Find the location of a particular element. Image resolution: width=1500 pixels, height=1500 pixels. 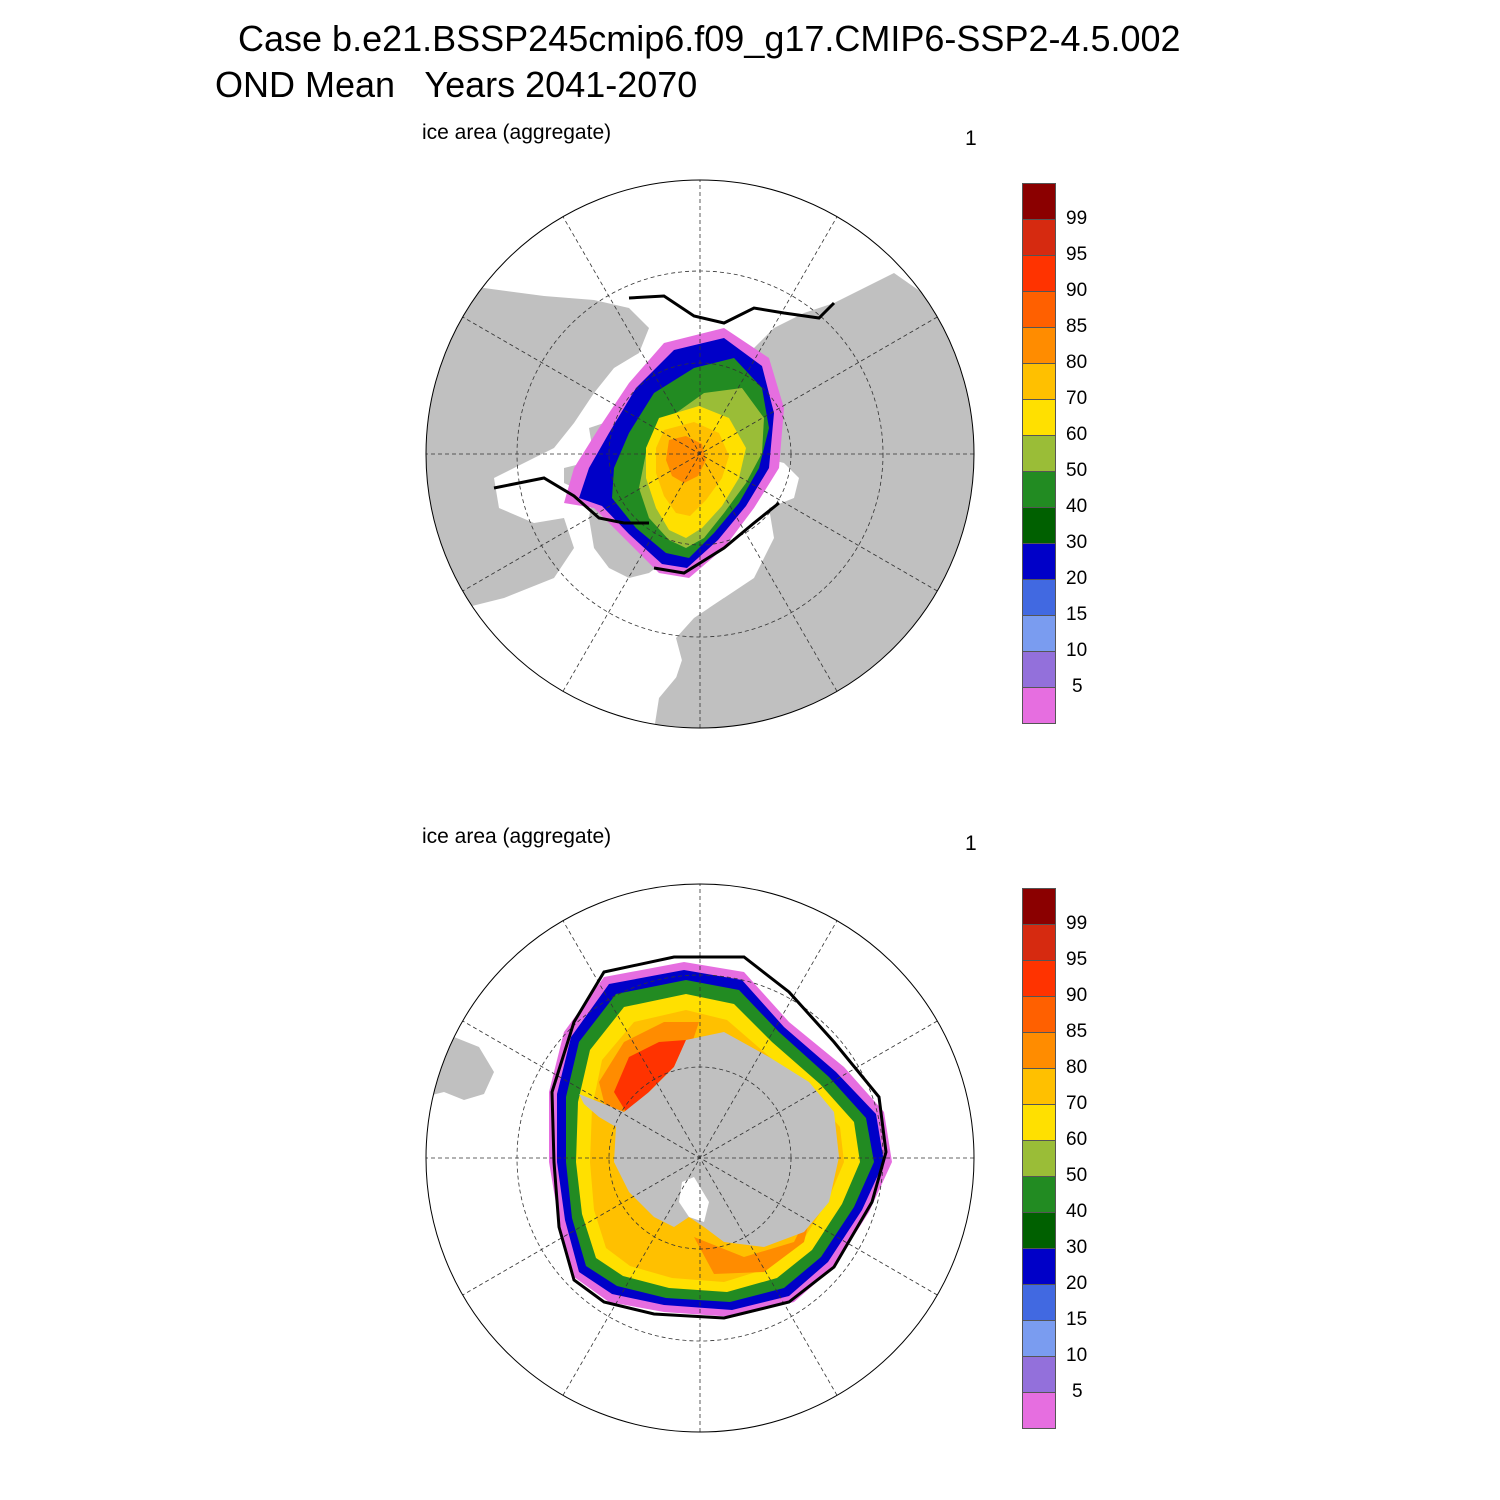

scandinavia-landmass is located at coordinates (707, 643).